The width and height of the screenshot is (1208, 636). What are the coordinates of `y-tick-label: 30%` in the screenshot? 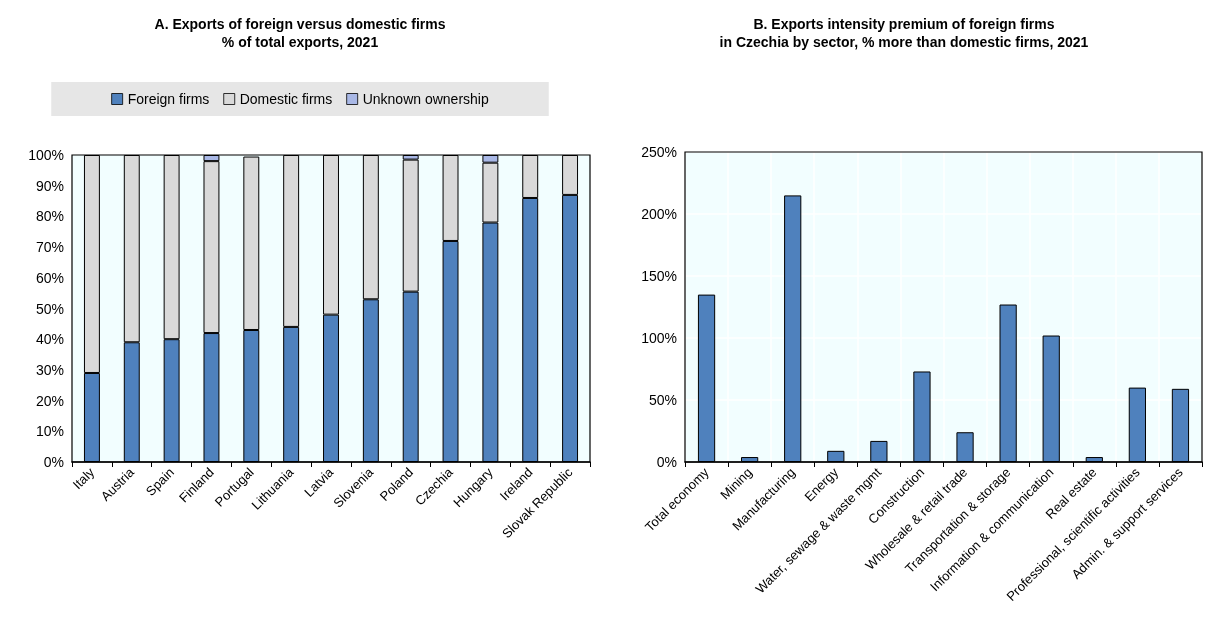 It's located at (49, 369).